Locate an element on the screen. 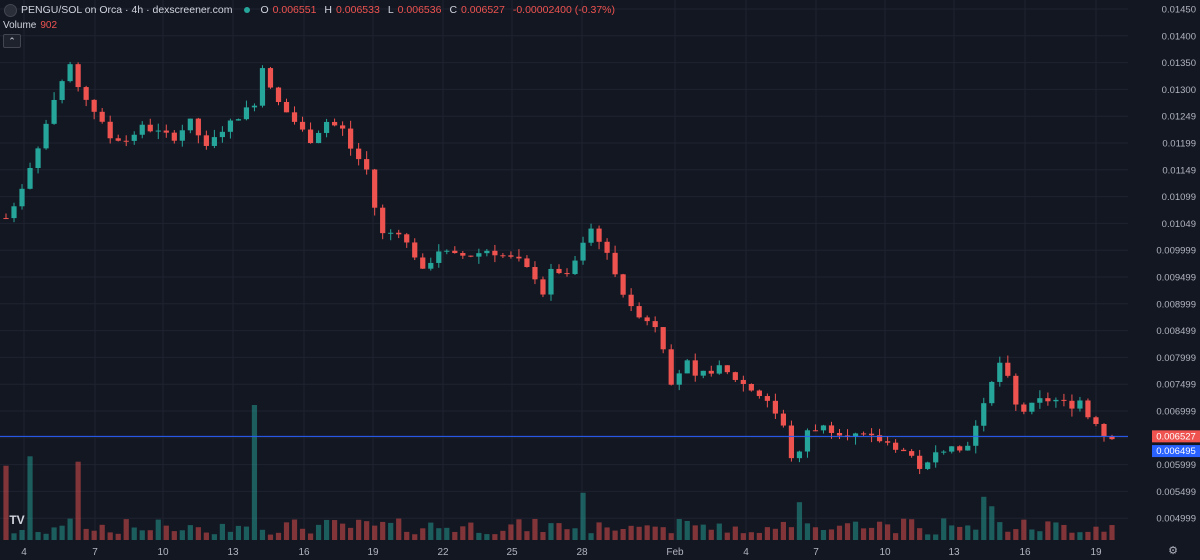 The width and height of the screenshot is (1200, 560). pair-title: PENGU/SOL on Orca · 4h · dexscreener.com is located at coordinates (127, 10).